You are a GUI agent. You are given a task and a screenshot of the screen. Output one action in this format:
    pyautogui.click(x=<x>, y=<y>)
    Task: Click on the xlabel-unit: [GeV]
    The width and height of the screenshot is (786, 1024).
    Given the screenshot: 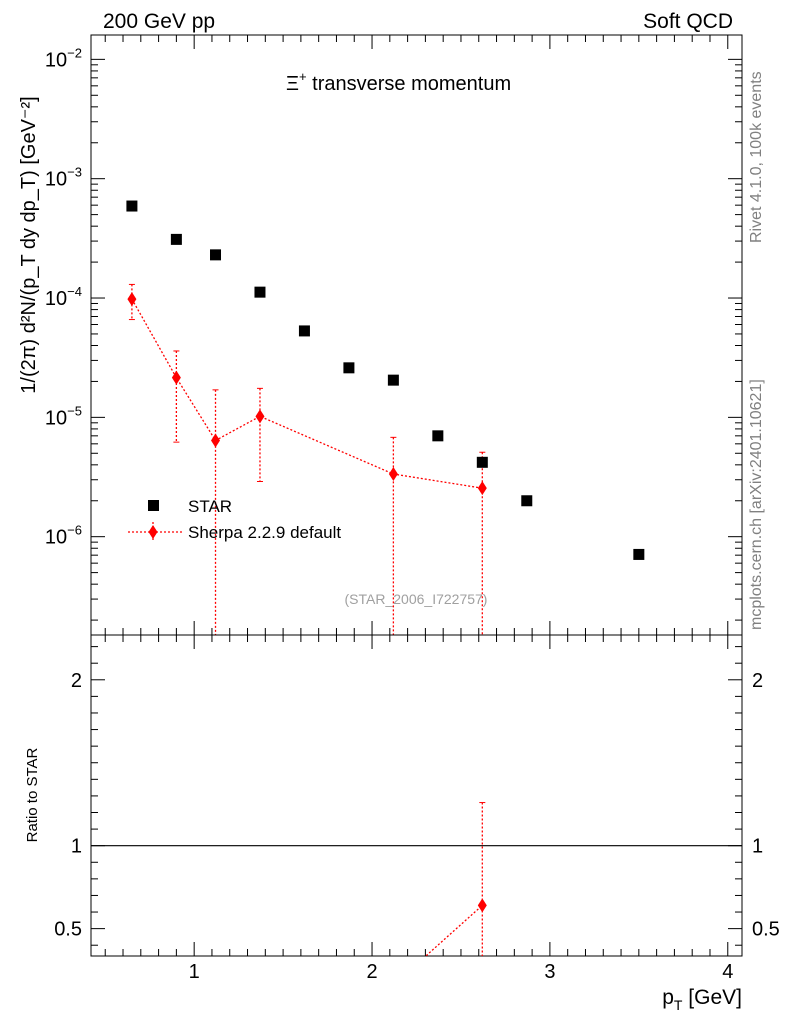 What is the action you would take?
    pyautogui.click(x=712, y=997)
    